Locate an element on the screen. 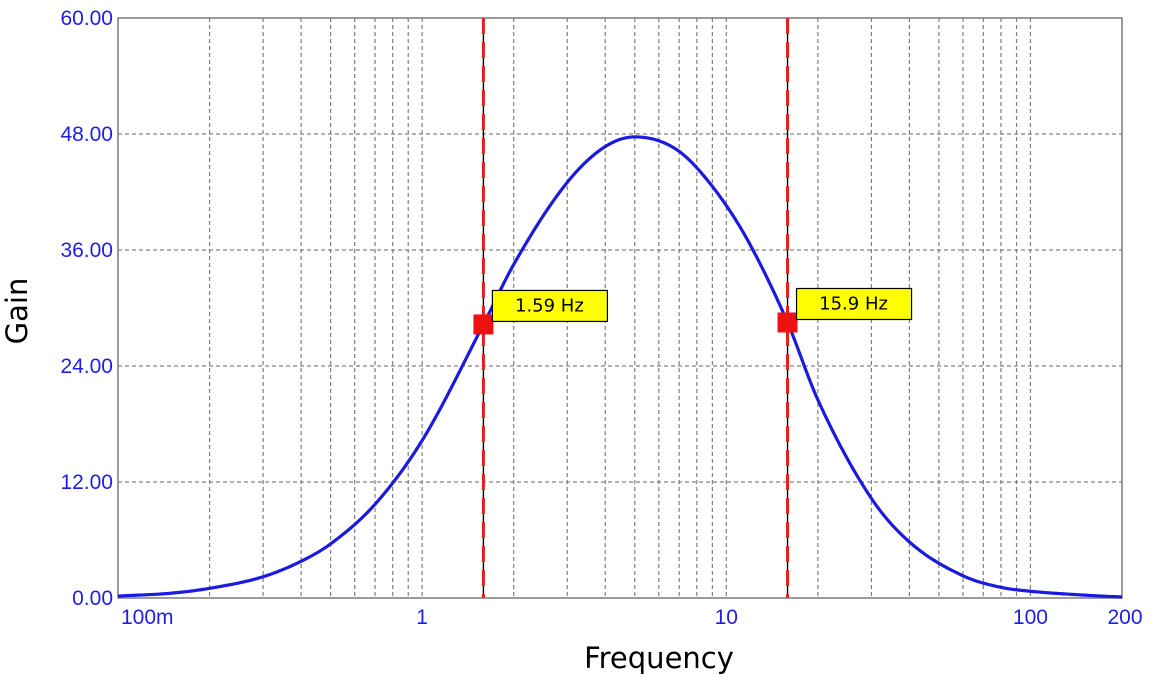  marker-label-1: 15.9 Hz is located at coordinates (853, 304).